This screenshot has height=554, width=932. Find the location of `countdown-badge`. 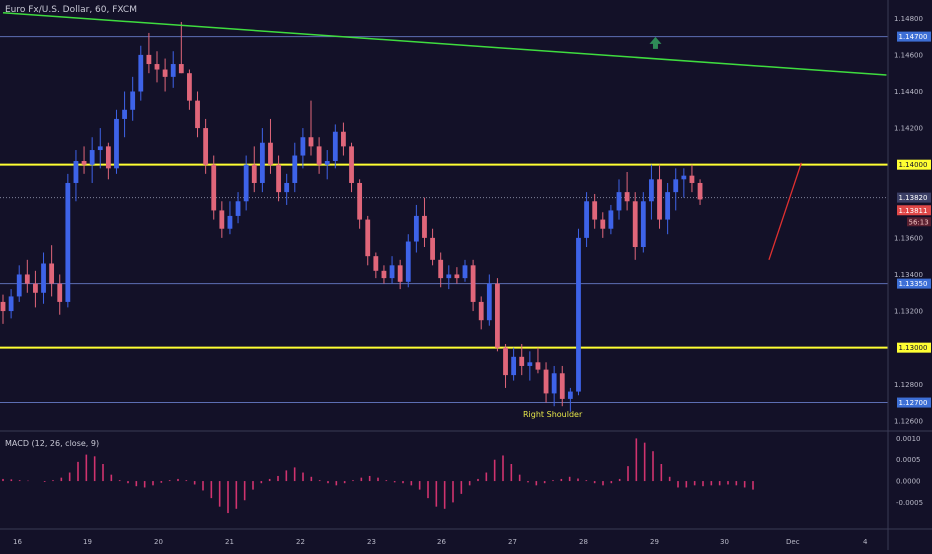

countdown-badge is located at coordinates (919, 222).